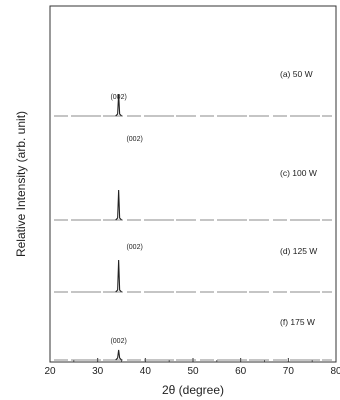 This screenshot has width=340, height=400. Describe the element at coordinates (146, 371) in the screenshot. I see `x-tick-label: 40` at that location.